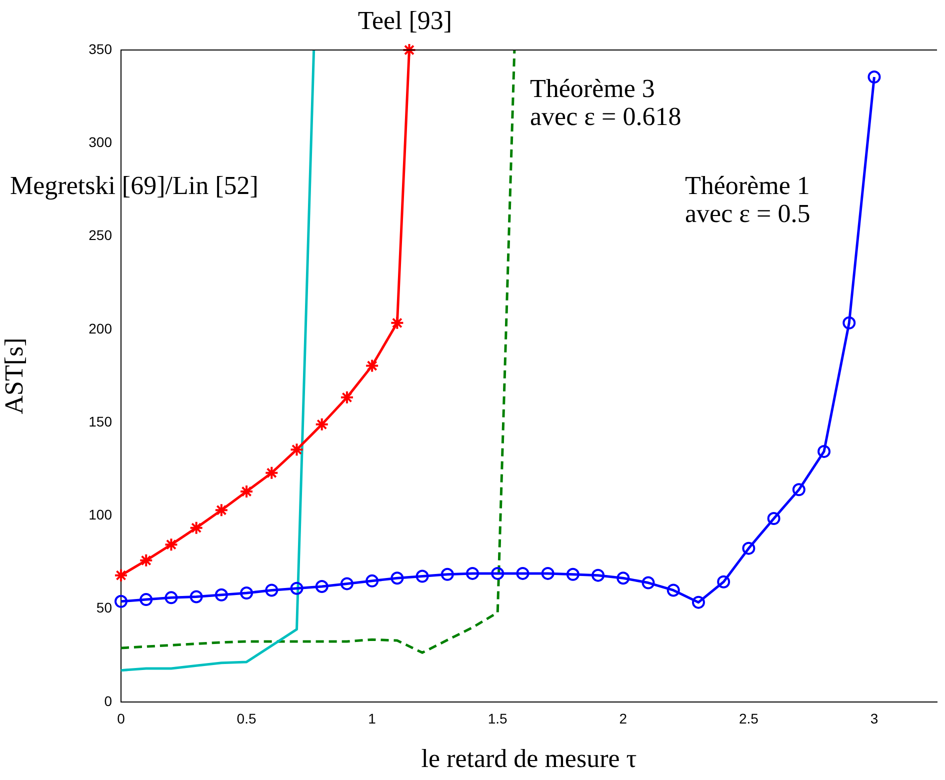 The width and height of the screenshot is (945, 780). What do you see at coordinates (100, 142) in the screenshot?
I see `y-tick-label: 300` at bounding box center [100, 142].